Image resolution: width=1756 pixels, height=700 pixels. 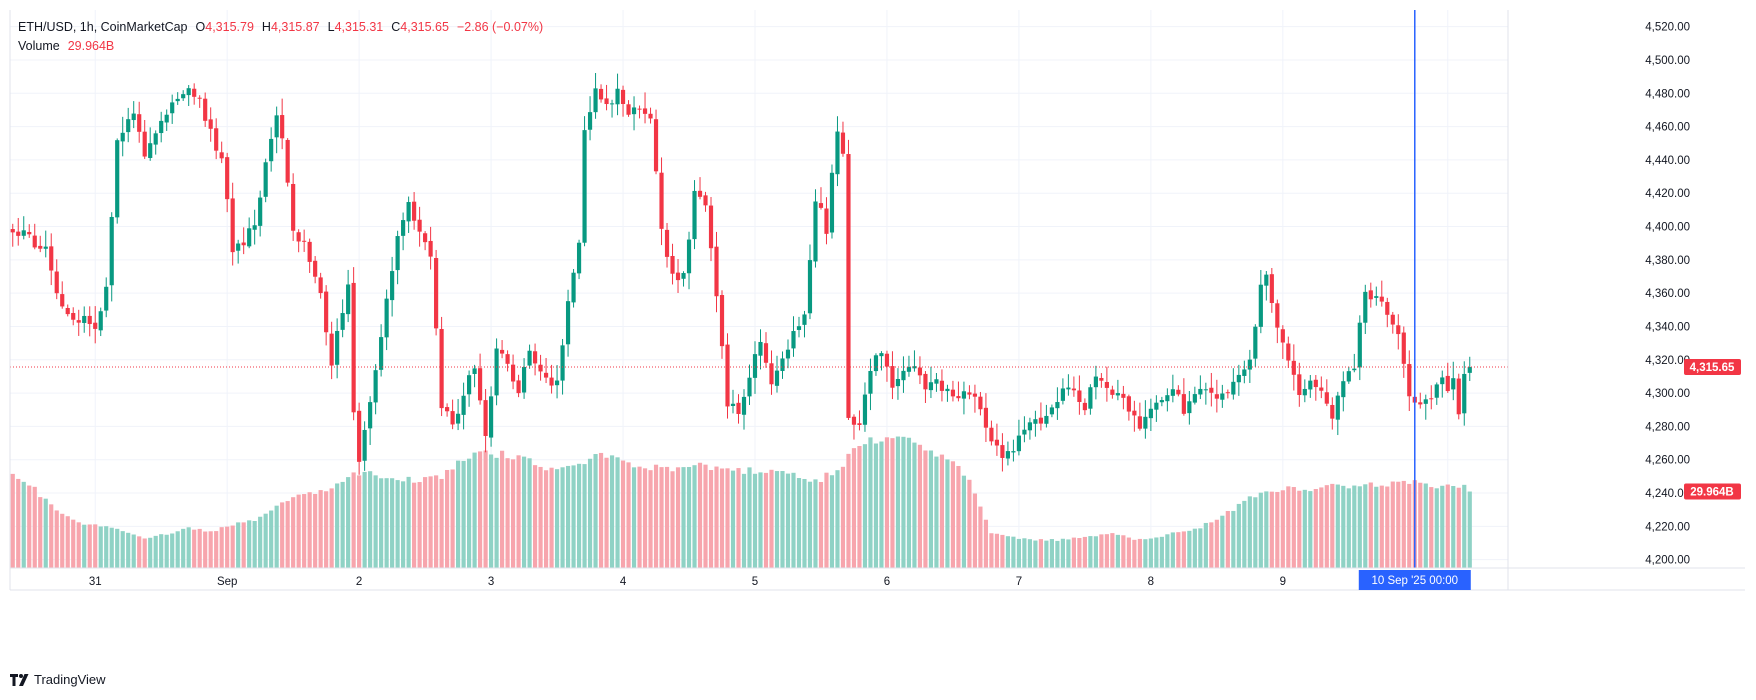 I want to click on volume-value: 29.964B, so click(x=91, y=46).